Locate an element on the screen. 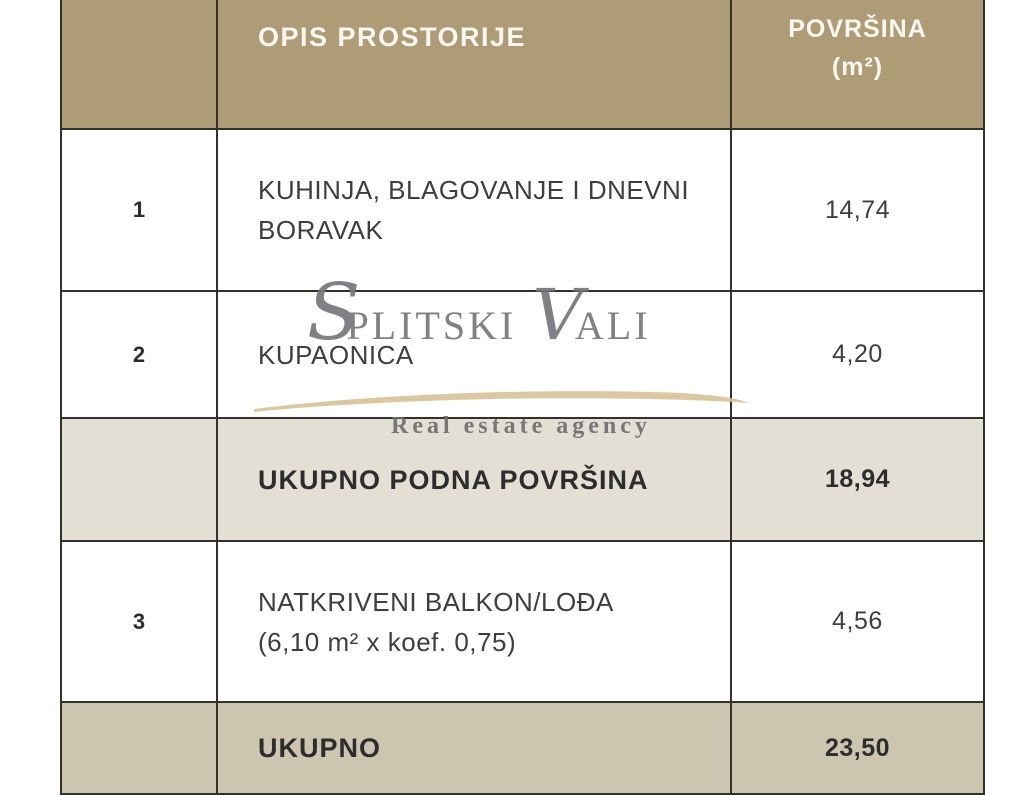 Image resolution: width=1024 pixels, height=795 pixels. row-number: 3 is located at coordinates (139, 621).